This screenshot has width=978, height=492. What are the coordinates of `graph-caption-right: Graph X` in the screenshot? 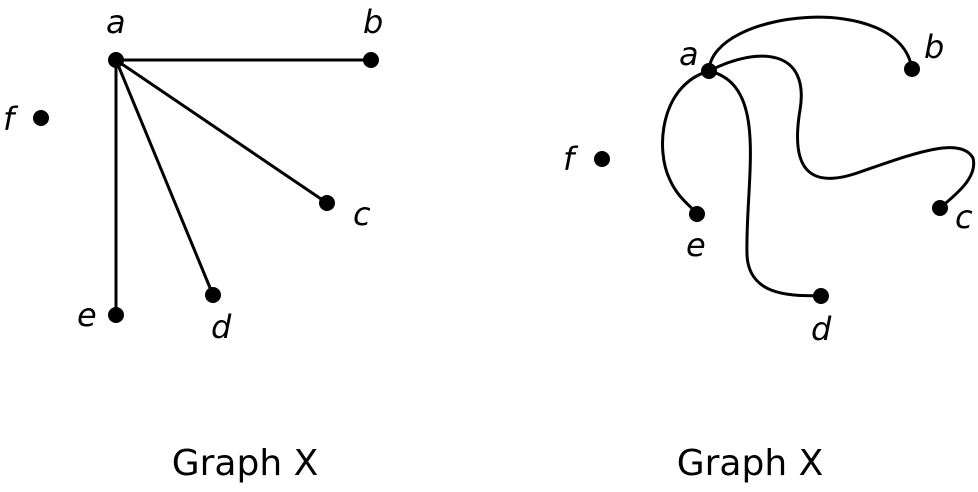 It's located at (750, 463).